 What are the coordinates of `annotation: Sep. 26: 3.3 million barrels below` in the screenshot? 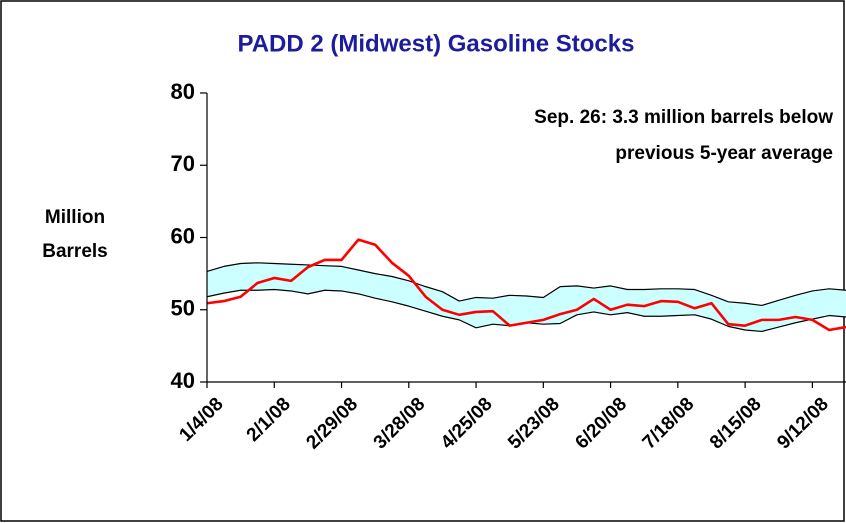 It's located at (683, 117).